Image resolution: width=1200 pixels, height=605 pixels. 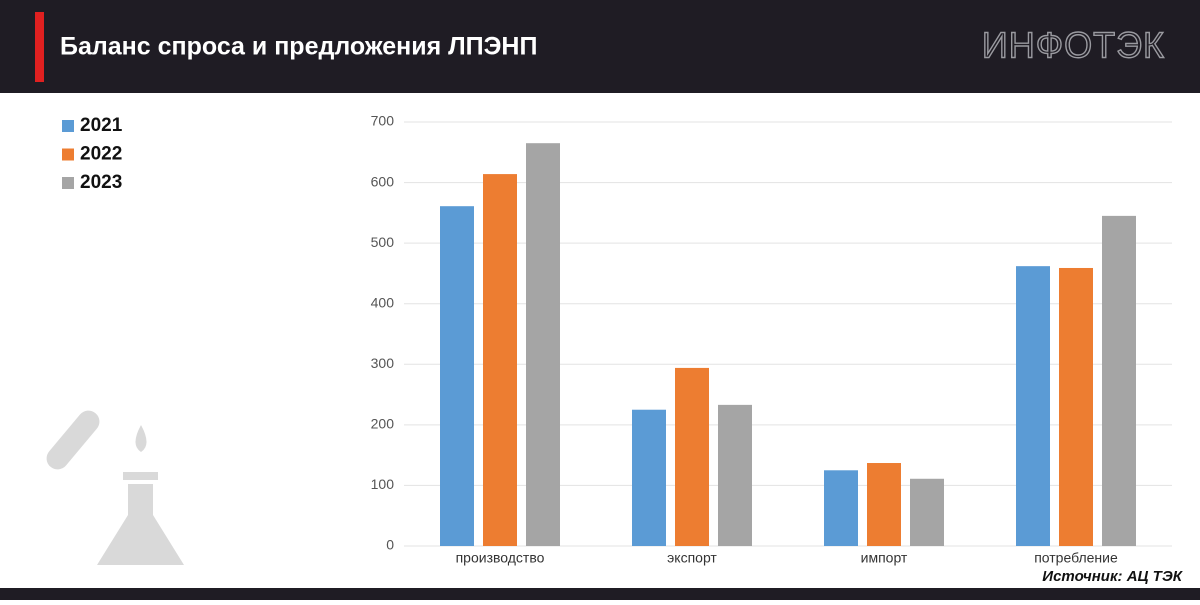 I want to click on header-accent, so click(x=39, y=47).